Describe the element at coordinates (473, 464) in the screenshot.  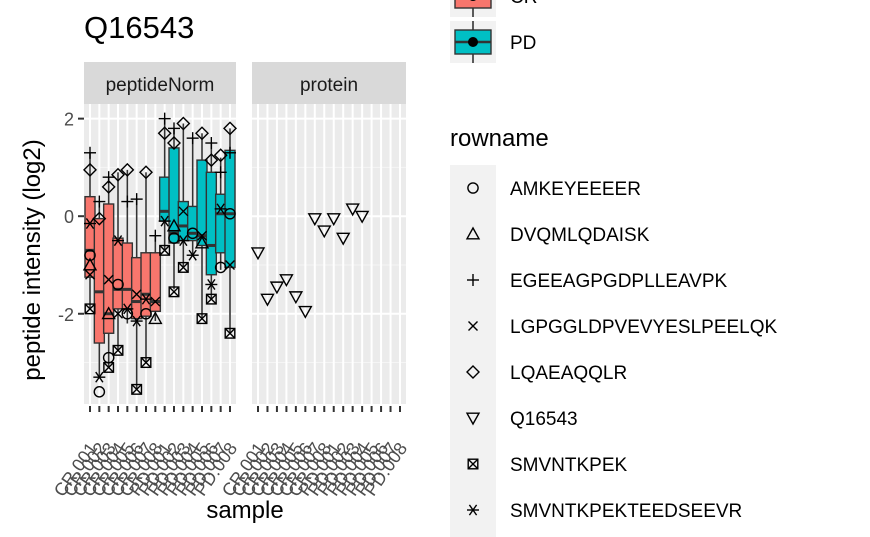
I see `legend-key-square-cross` at that location.